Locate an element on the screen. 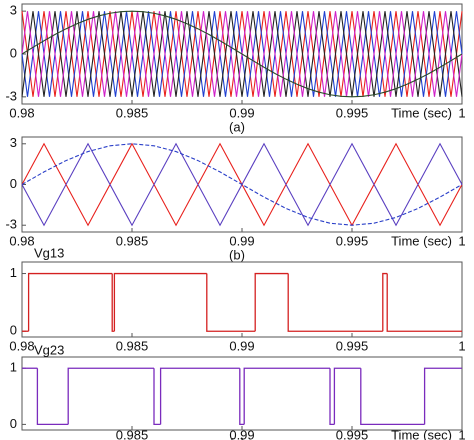 This screenshot has width=474, height=440. caption: (c) is located at coordinates (236, 437).